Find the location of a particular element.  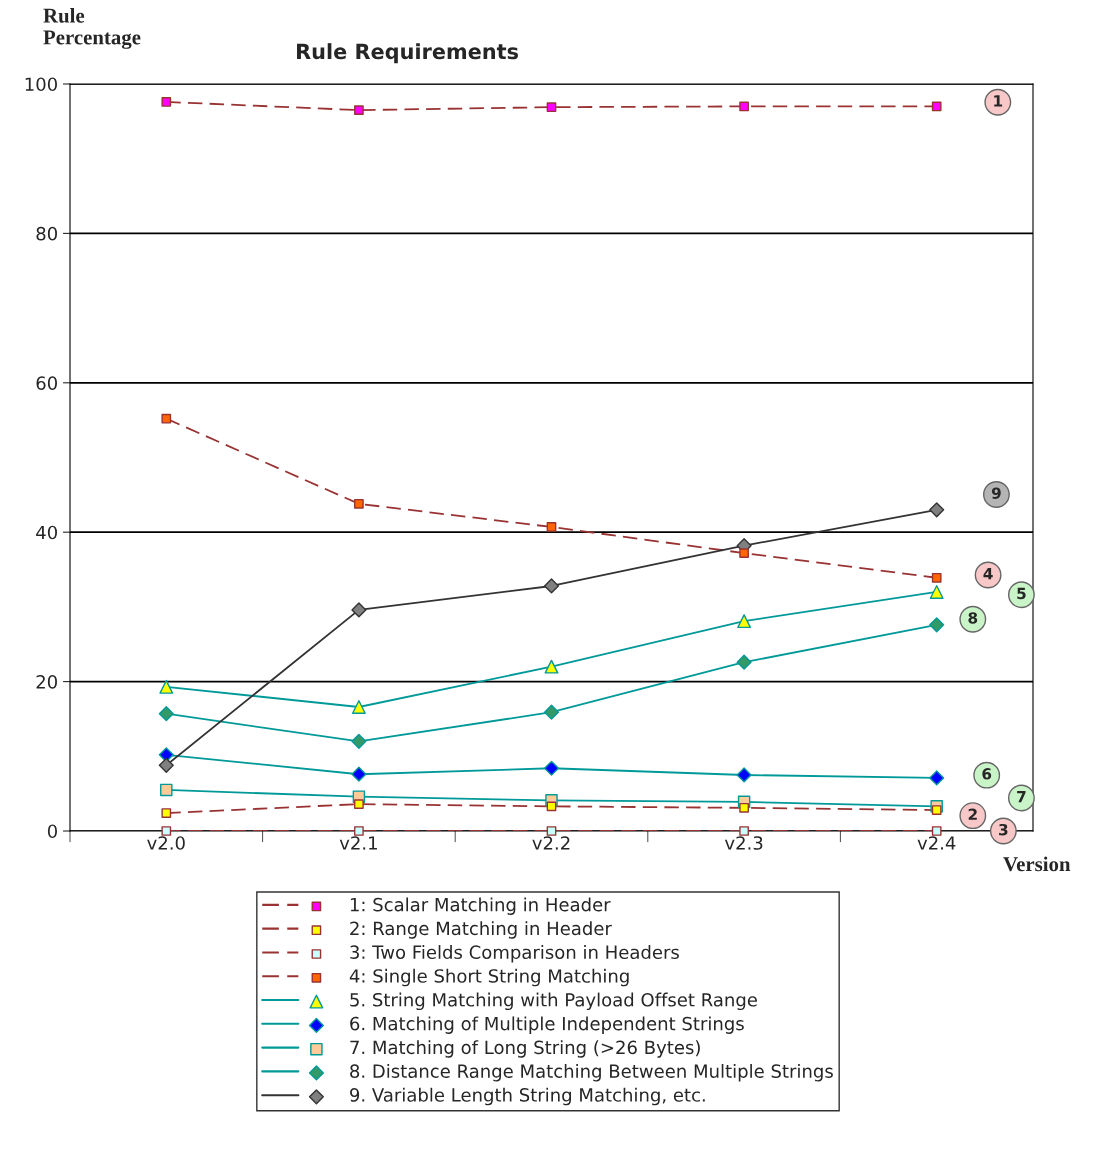

y-tick-label: 0 is located at coordinates (52, 831).